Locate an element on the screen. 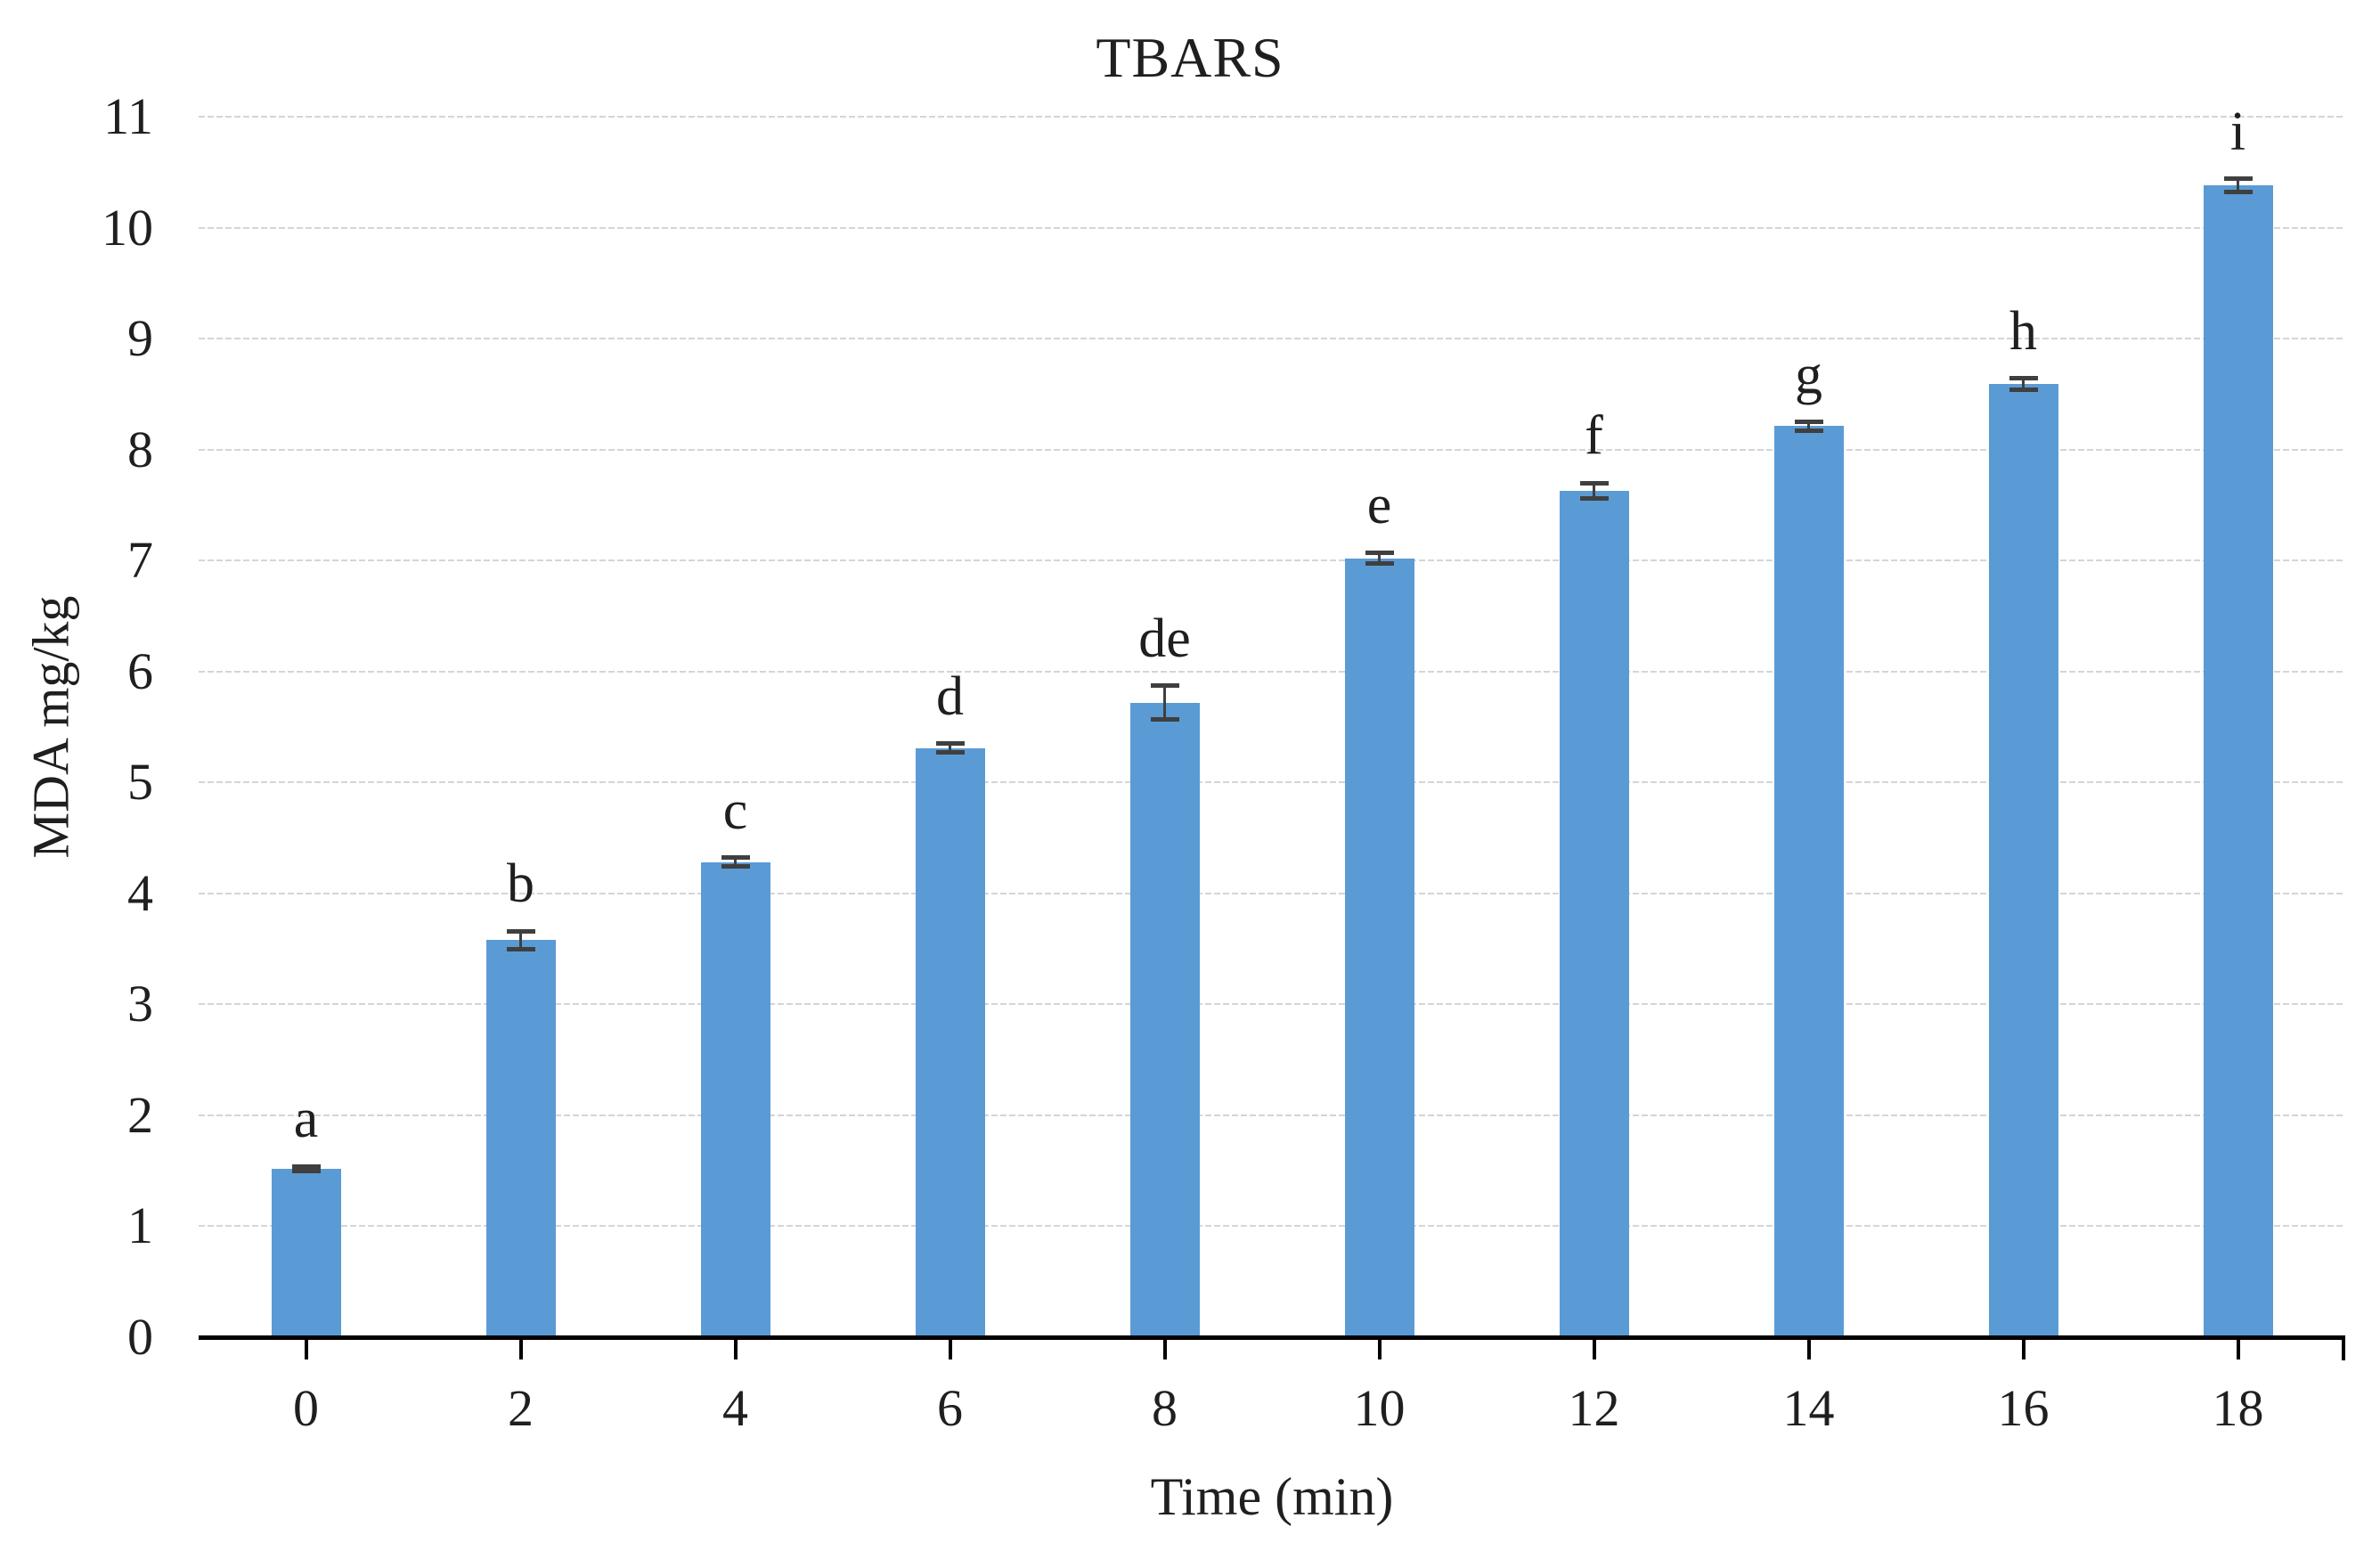 This screenshot has width=2380, height=1543. x-tick-label: 4 is located at coordinates (735, 1408).